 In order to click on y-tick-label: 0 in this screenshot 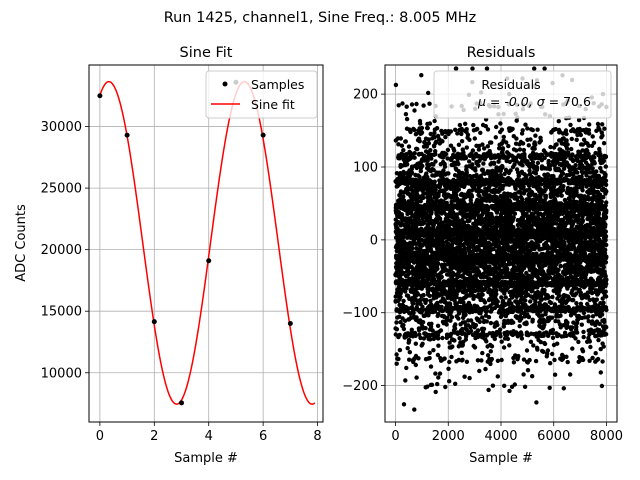, I will do `click(374, 240)`.